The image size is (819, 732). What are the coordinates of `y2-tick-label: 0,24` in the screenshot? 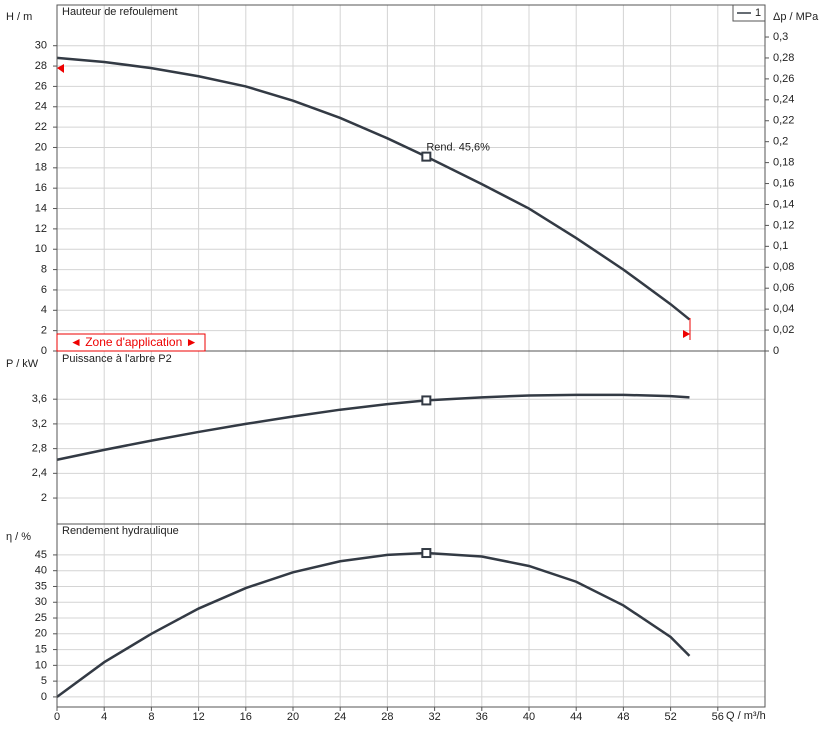 It's located at (783, 100).